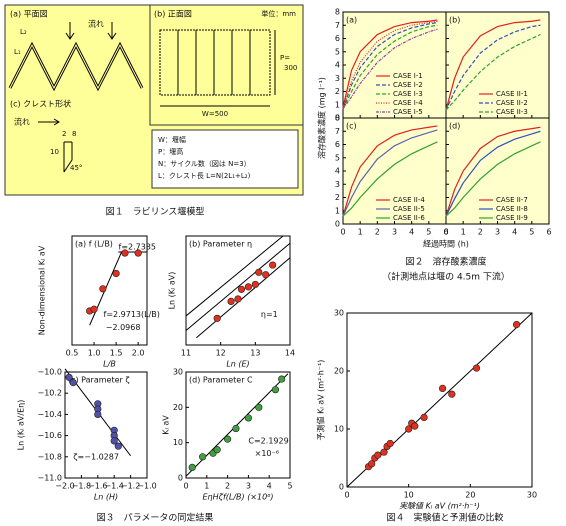 The width and height of the screenshot is (566, 526). I want to click on annotation: f=2.7335, so click(138, 246).